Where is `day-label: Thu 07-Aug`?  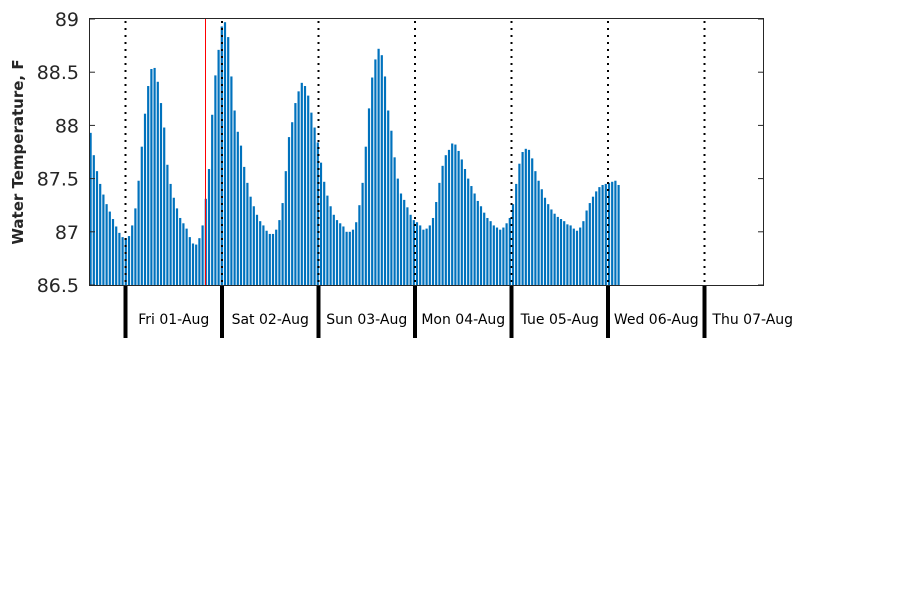
day-label: Thu 07-Aug is located at coordinates (752, 320).